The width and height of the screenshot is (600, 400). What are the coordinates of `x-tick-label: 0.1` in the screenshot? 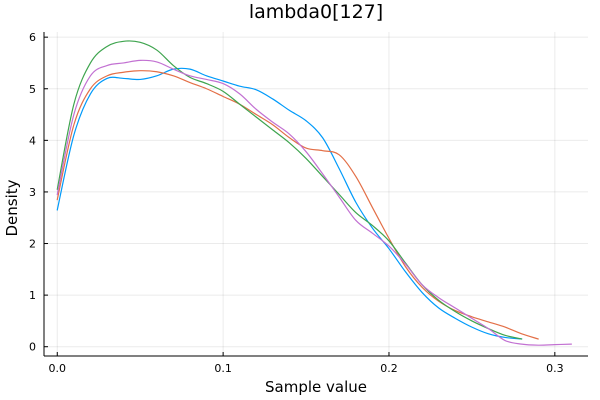 It's located at (223, 368).